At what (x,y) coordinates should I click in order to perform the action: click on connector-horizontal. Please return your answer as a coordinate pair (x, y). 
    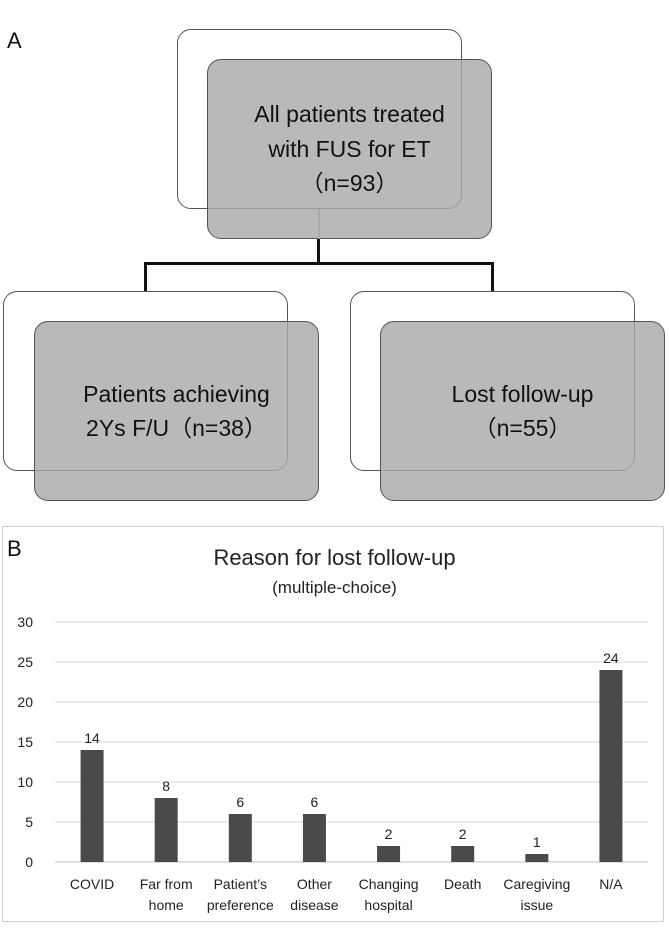
    Looking at the image, I should click on (319, 263).